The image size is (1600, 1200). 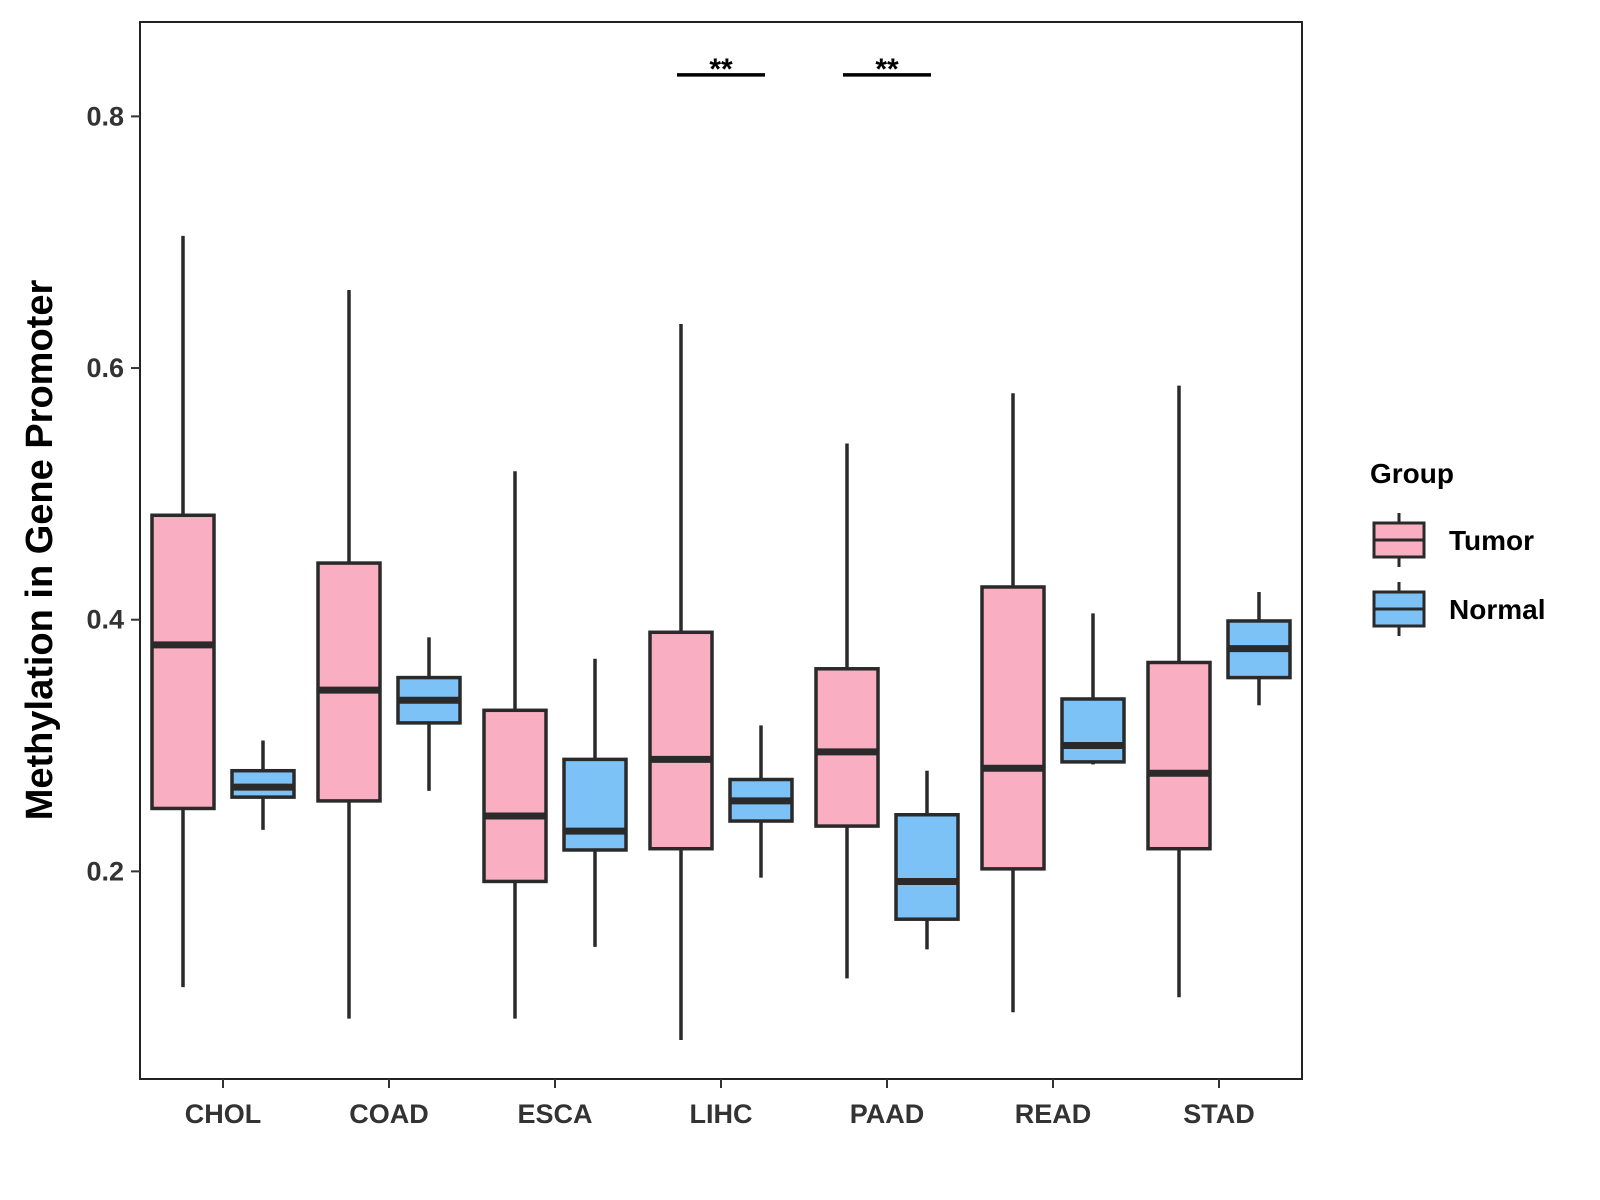 I want to click on normal-box-esca, so click(x=595, y=802).